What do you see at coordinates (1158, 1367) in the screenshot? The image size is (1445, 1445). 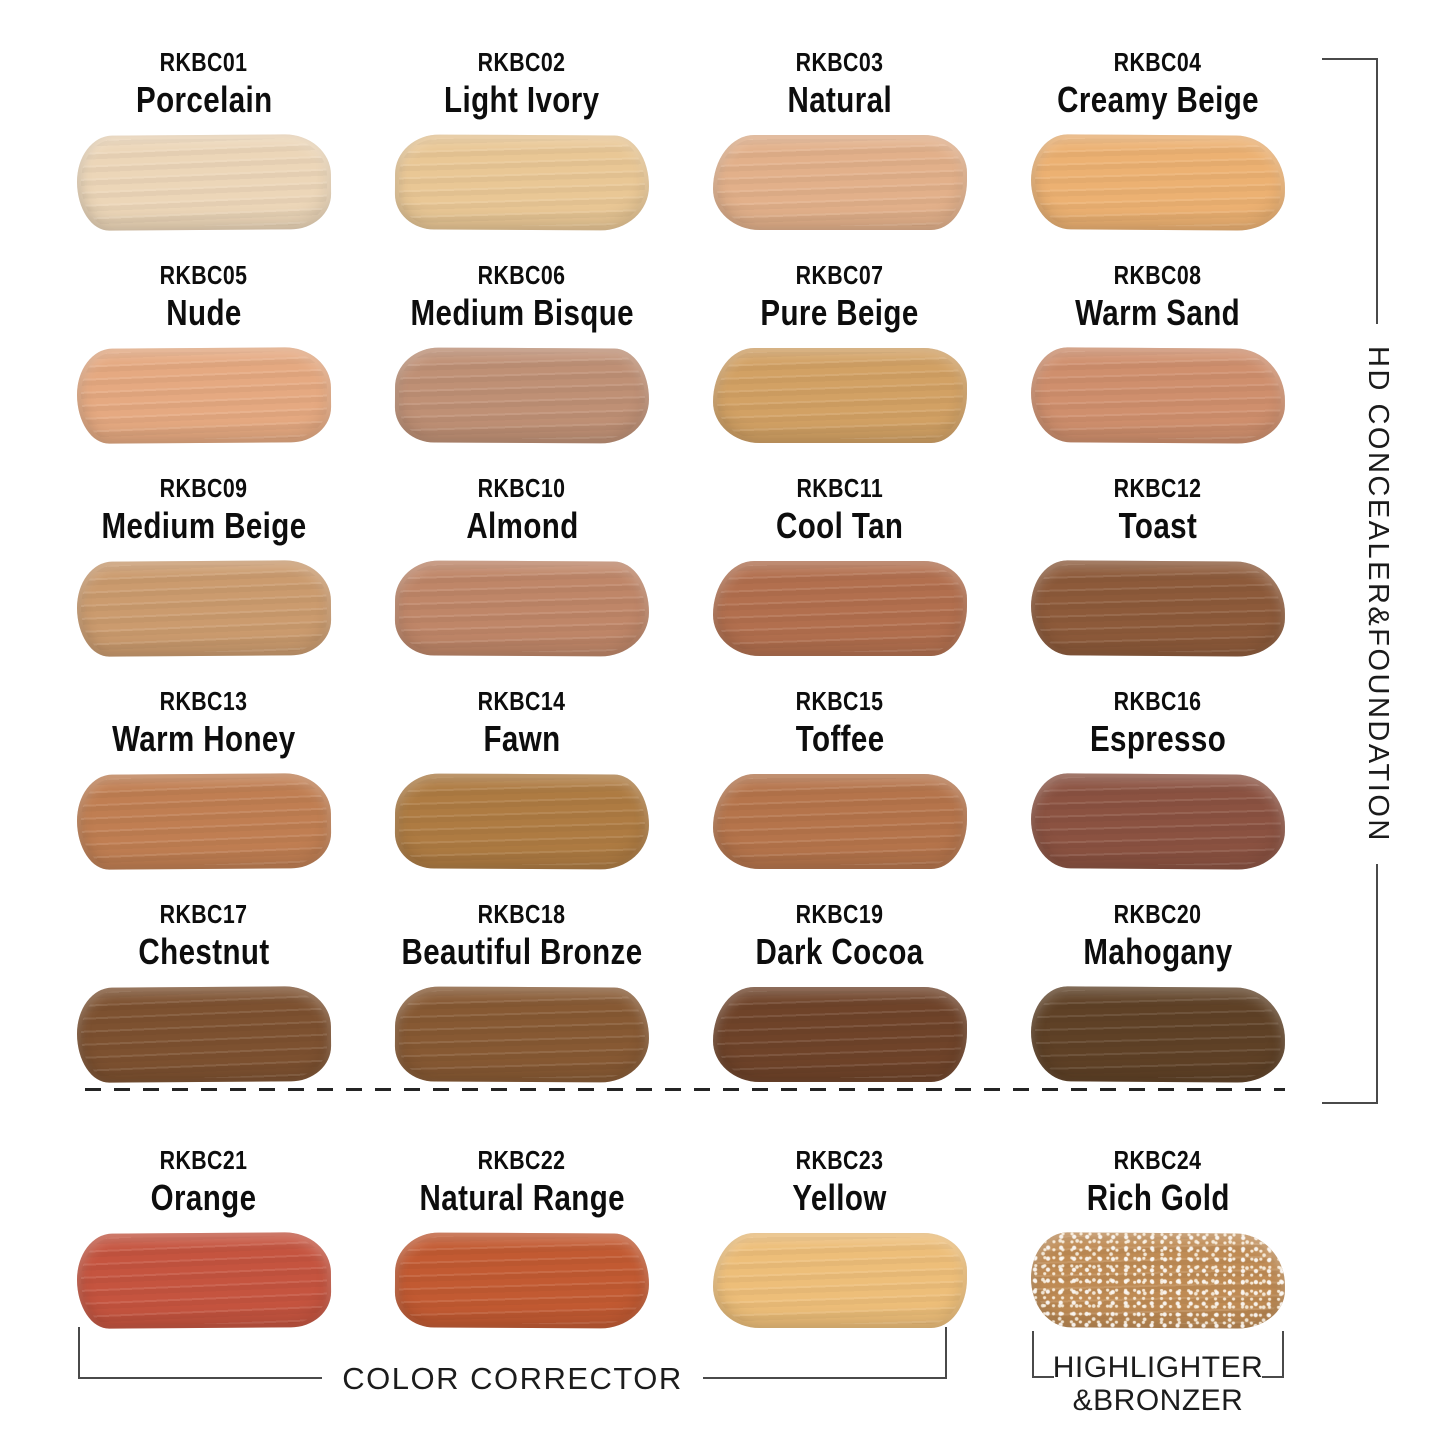 I see `highlighter-label-line1: HIGHLIGHTER` at bounding box center [1158, 1367].